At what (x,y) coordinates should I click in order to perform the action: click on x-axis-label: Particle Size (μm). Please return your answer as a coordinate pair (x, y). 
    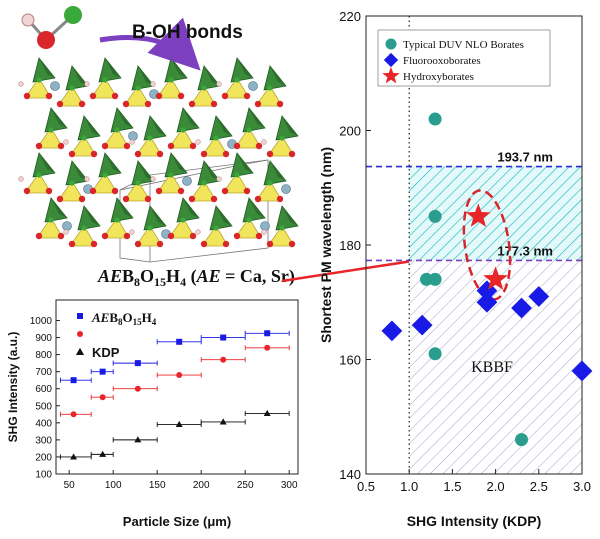
    Looking at the image, I should click on (177, 521).